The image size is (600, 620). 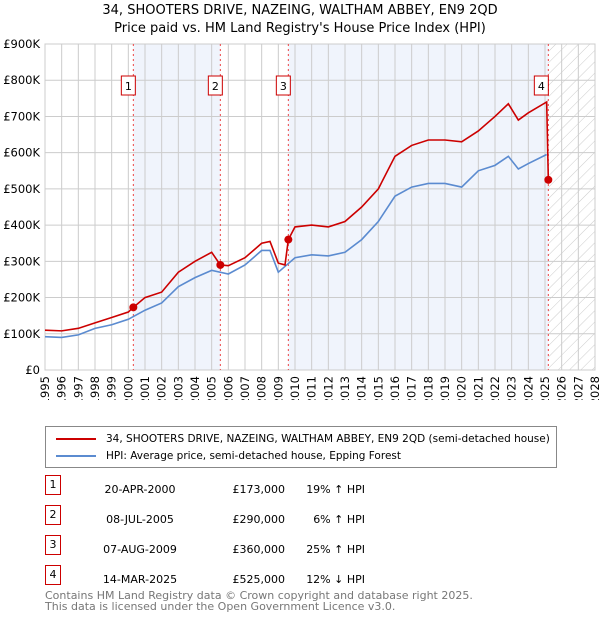 I want to click on sale-number-badge: 2, so click(x=53, y=515).